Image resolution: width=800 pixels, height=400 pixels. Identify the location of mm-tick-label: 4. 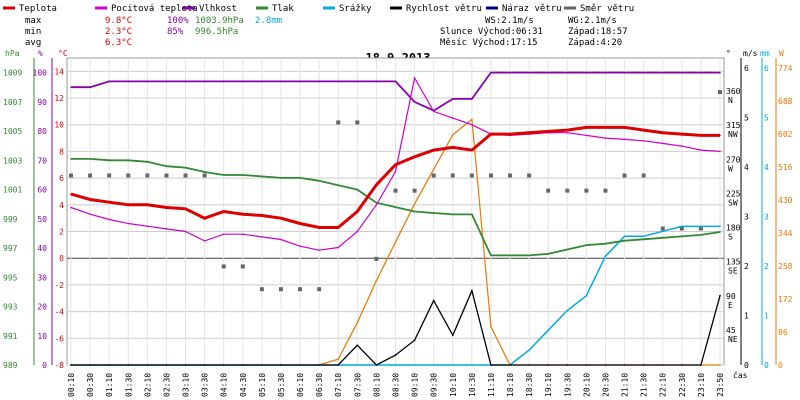
(766, 167).